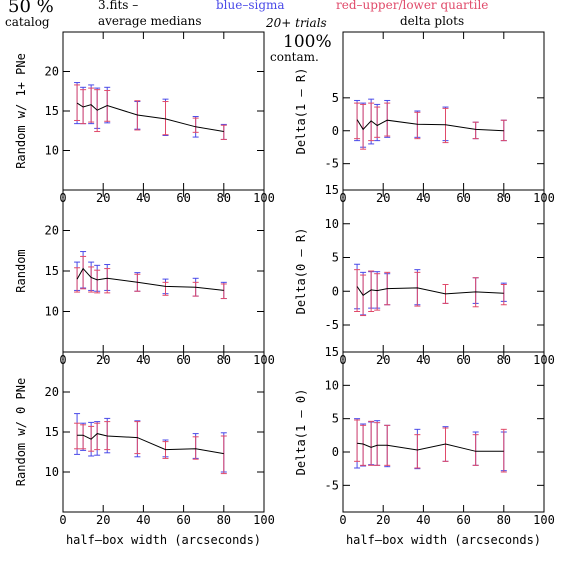  I want to click on panel-5-ylabel: Random w/ 0 PNe, so click(21, 432).